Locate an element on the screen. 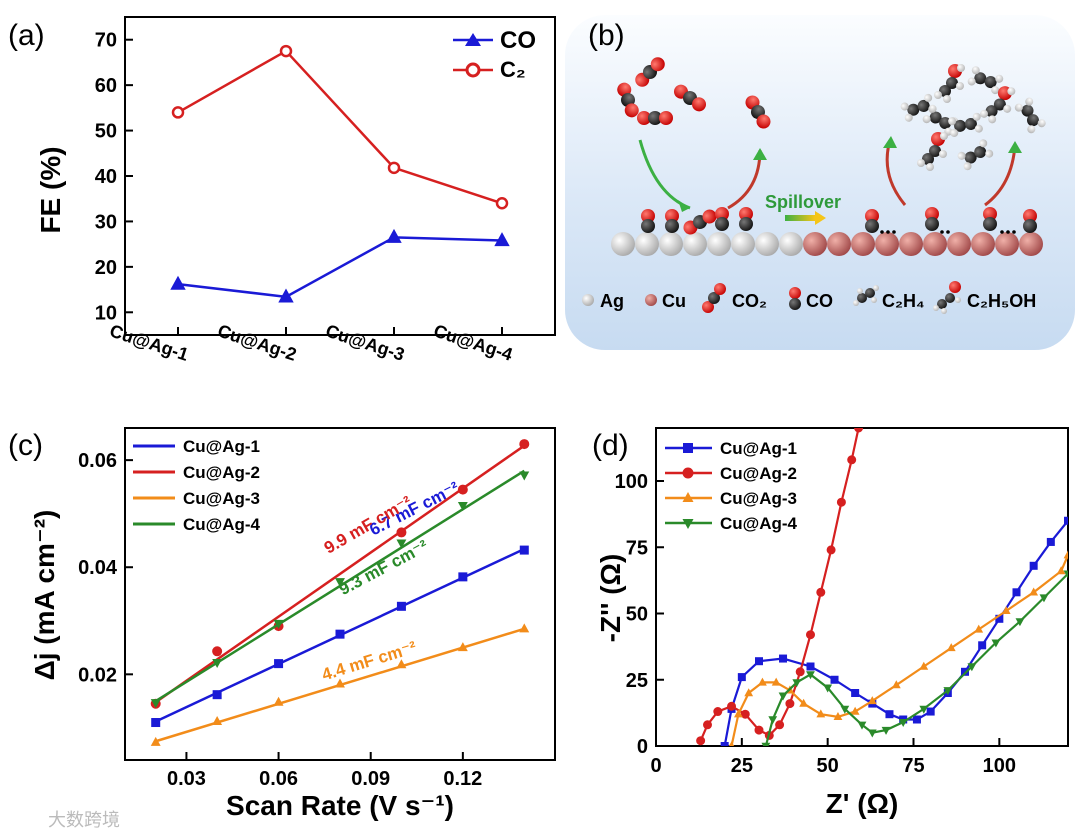 The height and width of the screenshot is (836, 1080). legend-co2-label: CO₂ is located at coordinates (749, 301).